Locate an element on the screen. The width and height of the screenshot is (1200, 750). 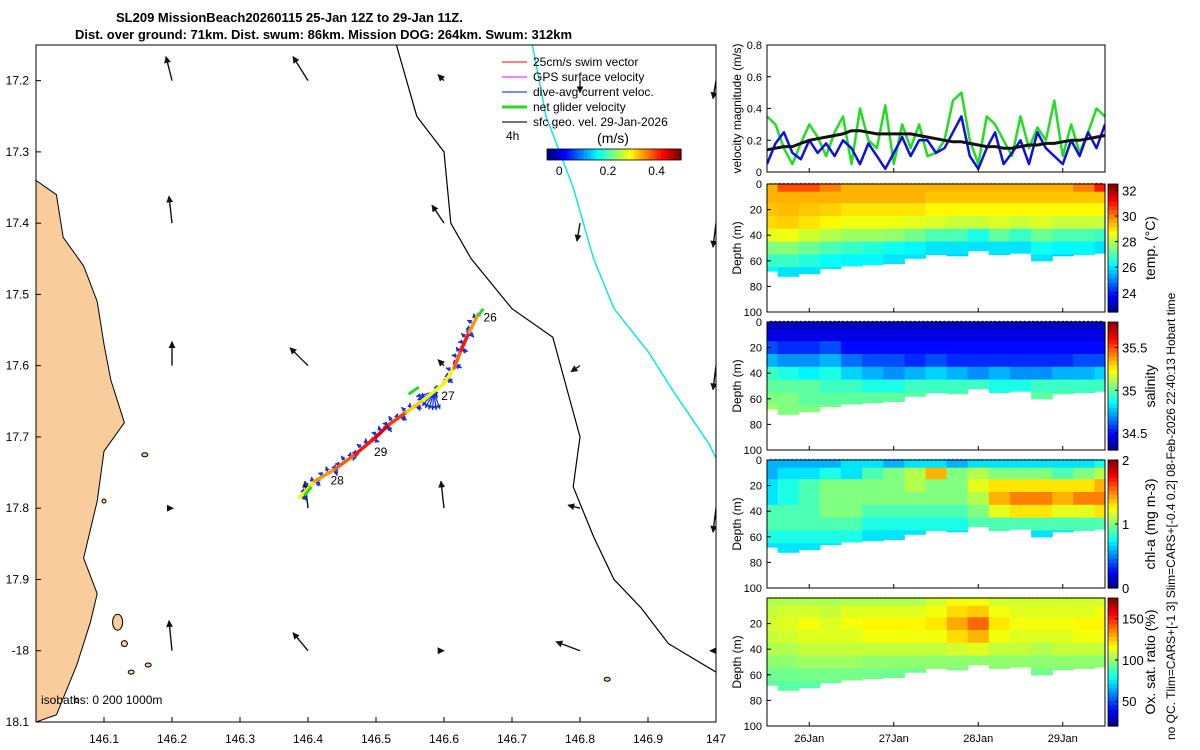
section-ytick-label: 20 is located at coordinates (756, 211).